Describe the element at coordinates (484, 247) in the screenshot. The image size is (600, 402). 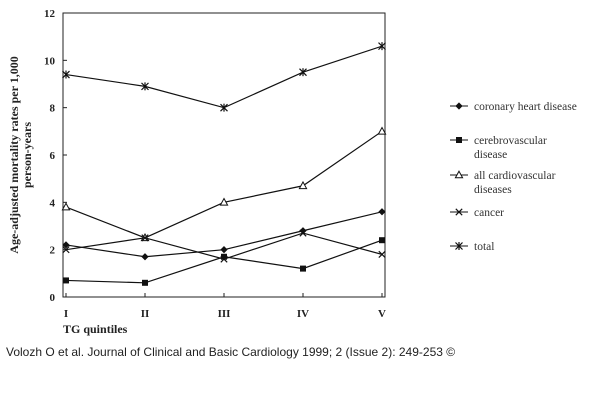
I see `legend-label: total` at that location.